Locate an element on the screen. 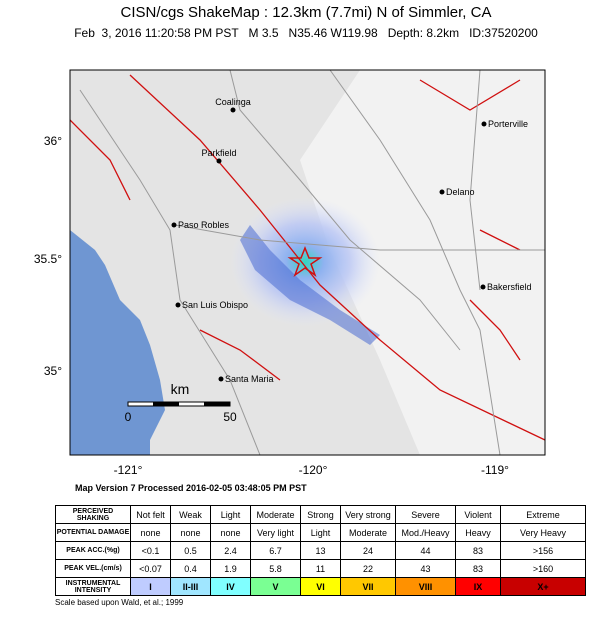 This screenshot has height=633, width=612. legend-cell: <0.1 is located at coordinates (150, 550).